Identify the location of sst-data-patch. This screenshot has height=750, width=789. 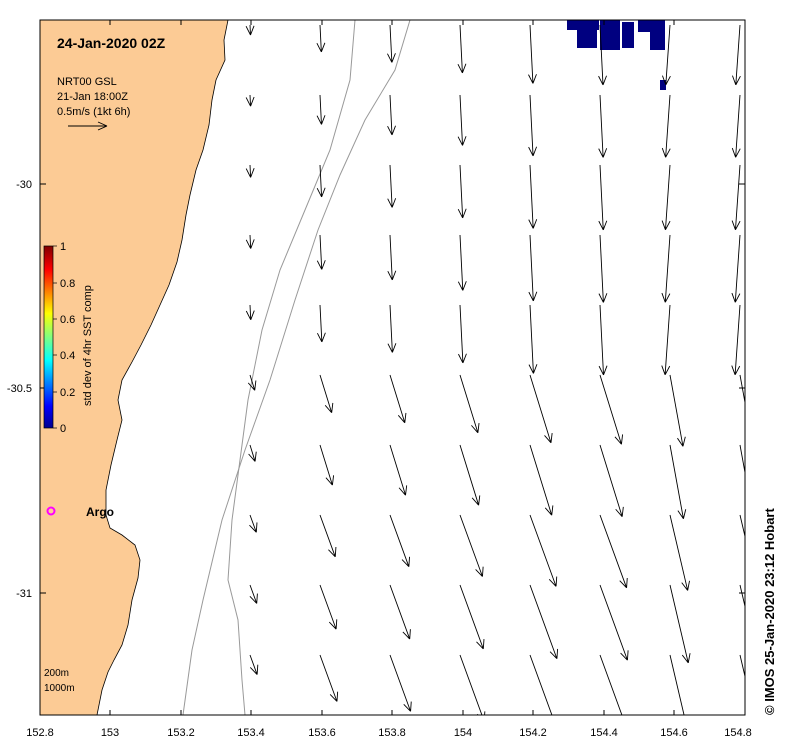
(616, 55).